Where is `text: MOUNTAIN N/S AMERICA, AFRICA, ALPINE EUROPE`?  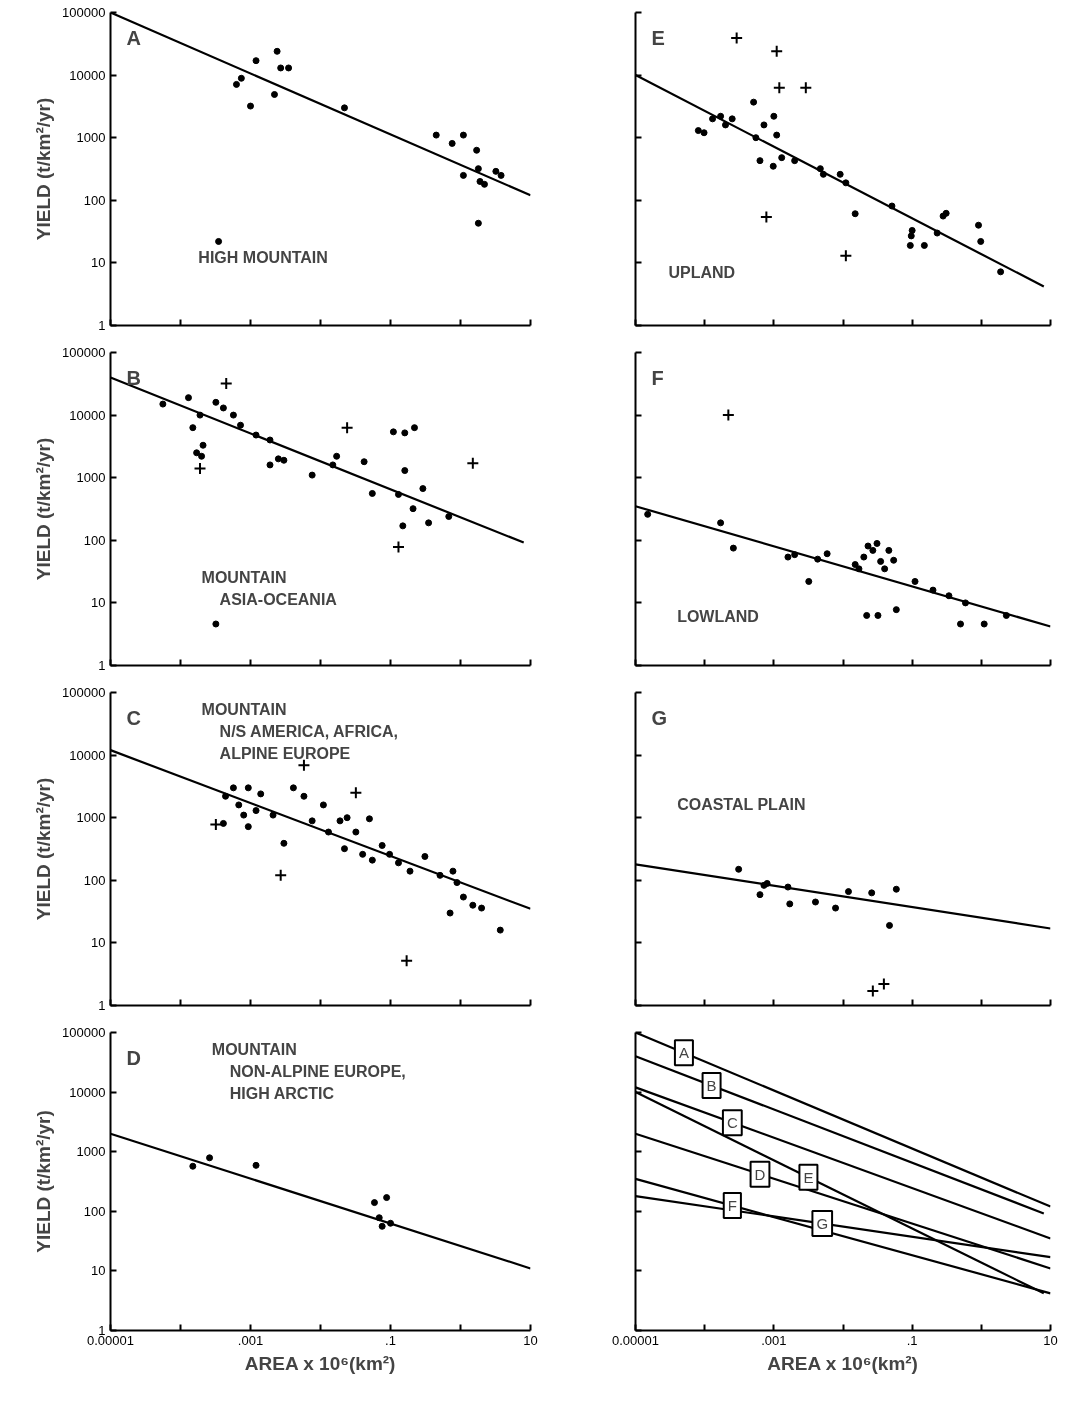 text: MOUNTAIN N/S AMERICA, AFRICA, ALPINE EUROPE is located at coordinates (299, 731).